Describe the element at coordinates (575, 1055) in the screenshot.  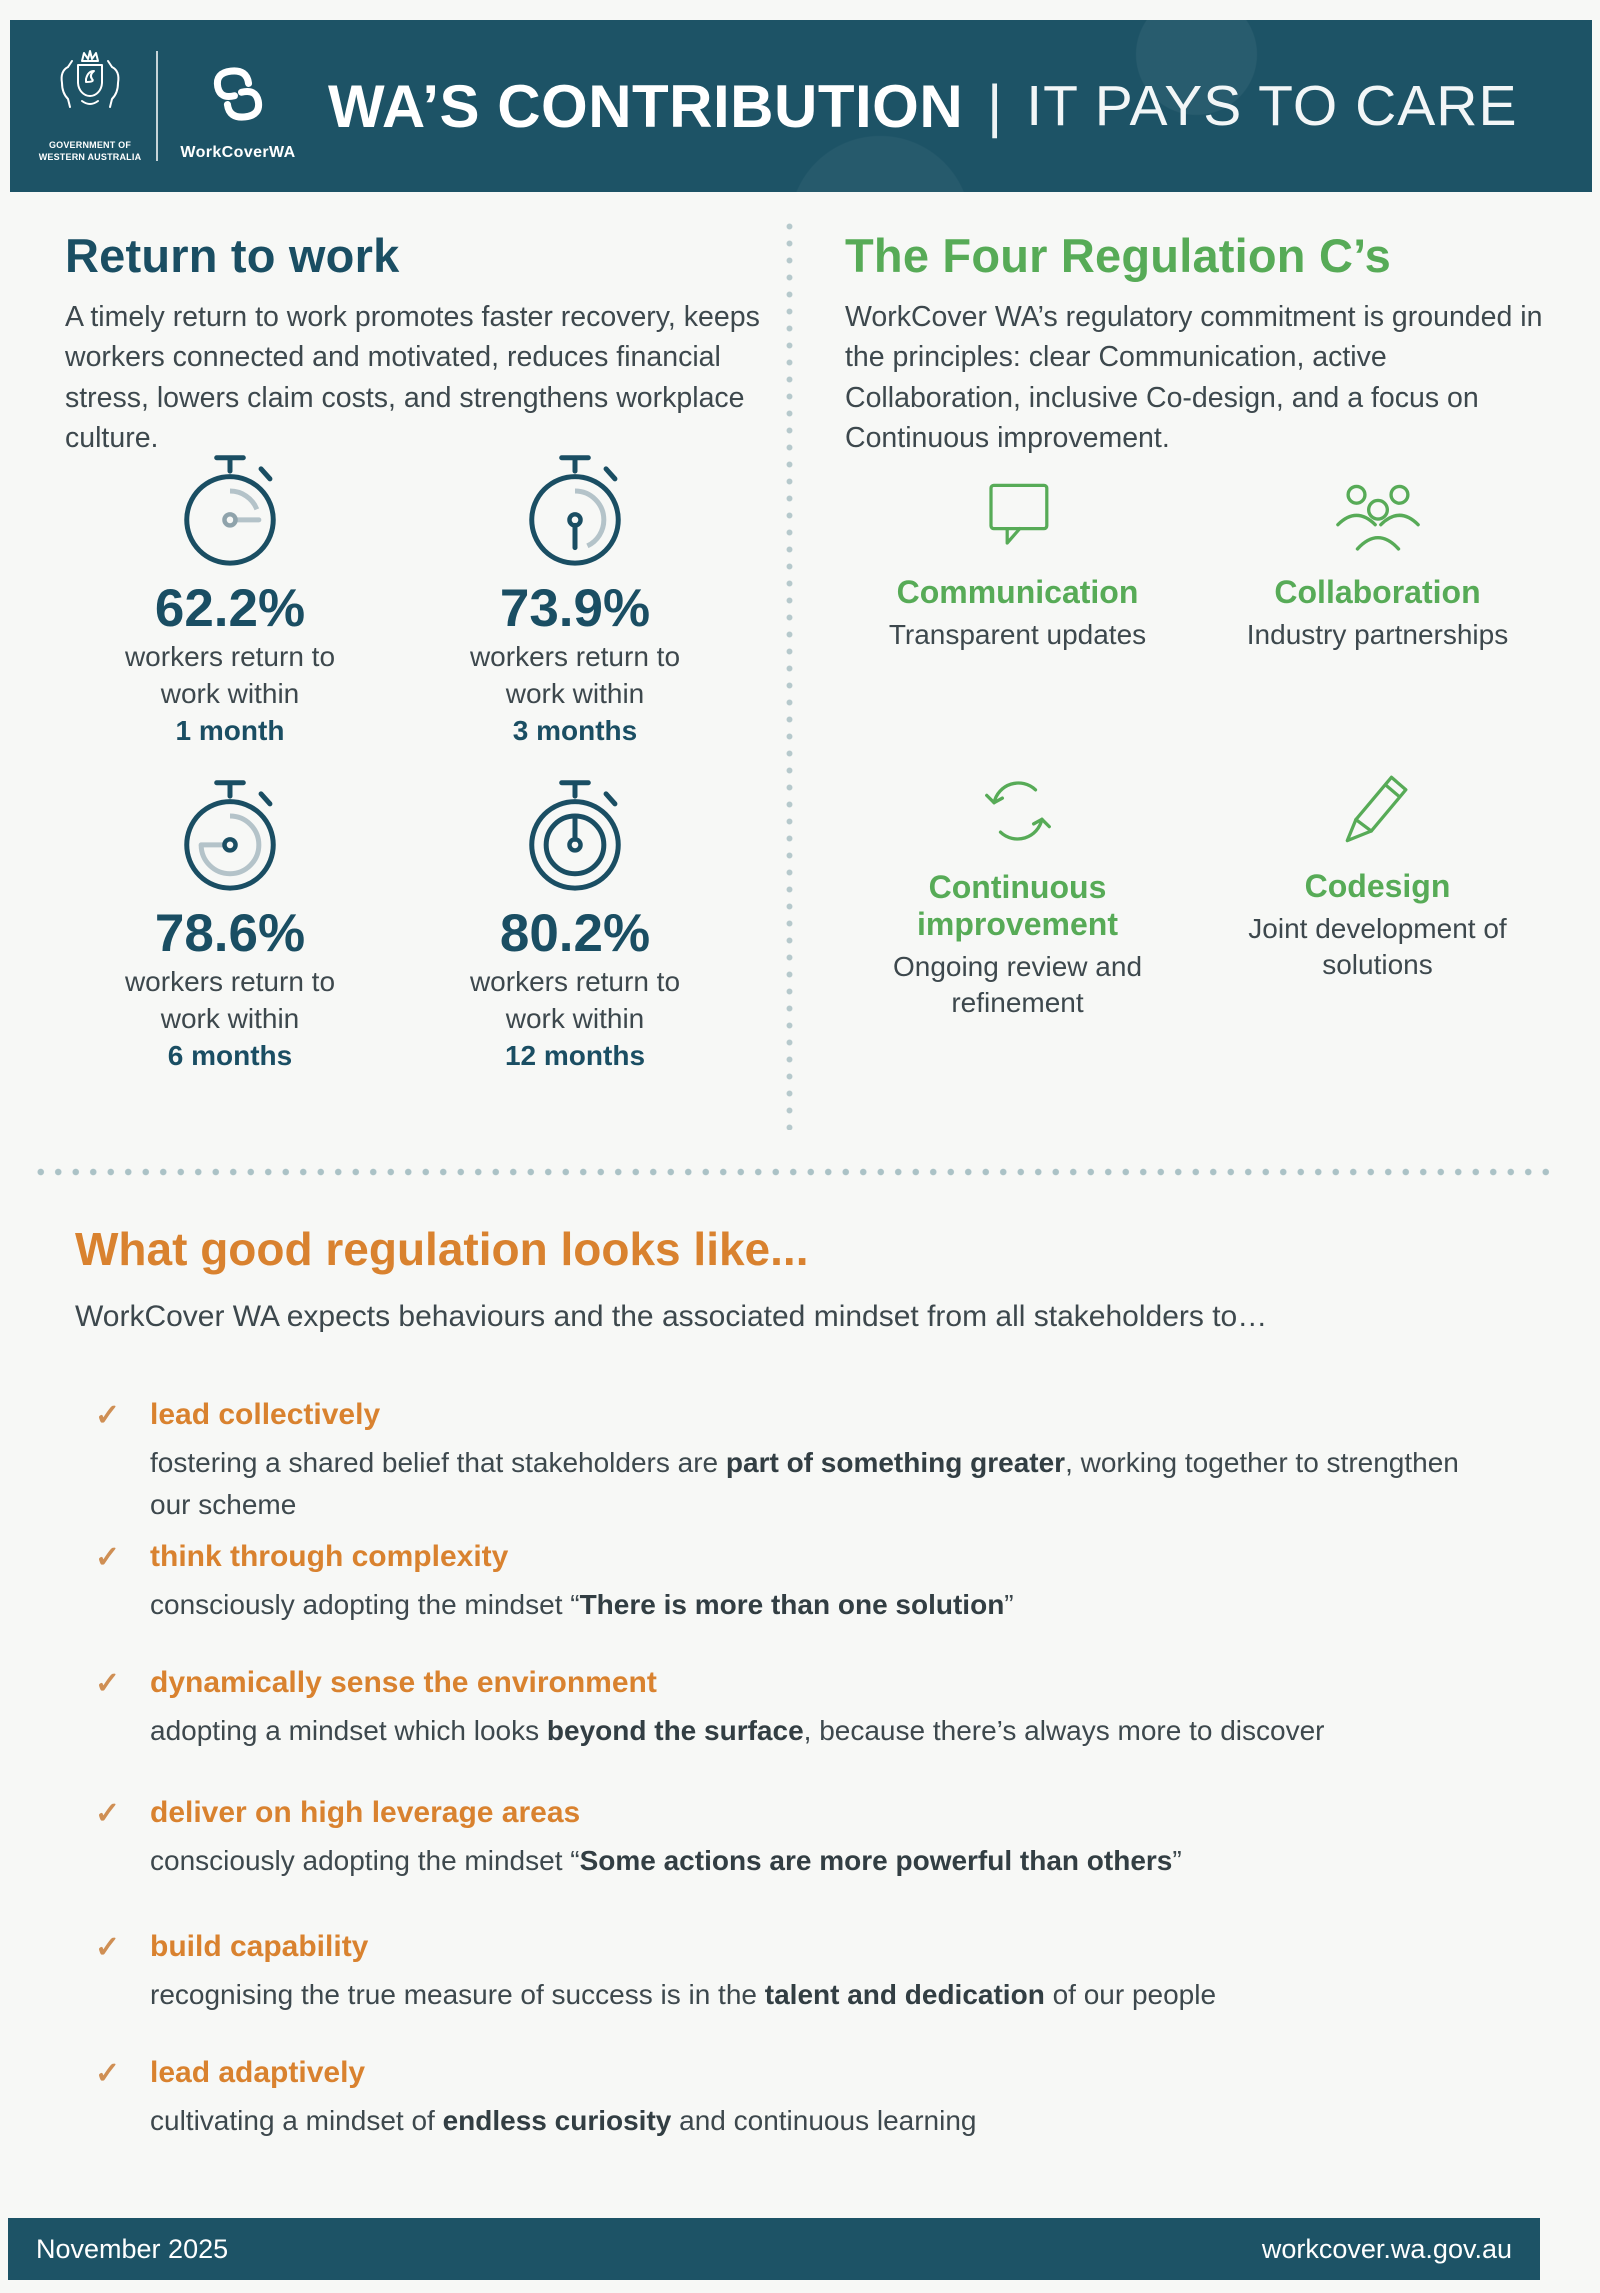
I see `stat-period: 12 months` at that location.